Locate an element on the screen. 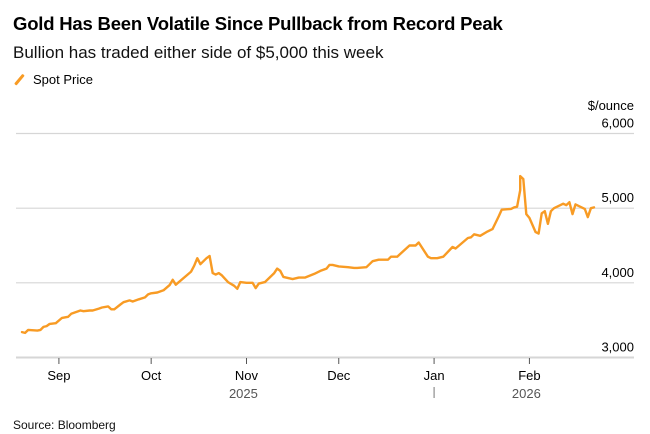 The image size is (650, 434). x-tick-label: Sep is located at coordinates (58, 375).